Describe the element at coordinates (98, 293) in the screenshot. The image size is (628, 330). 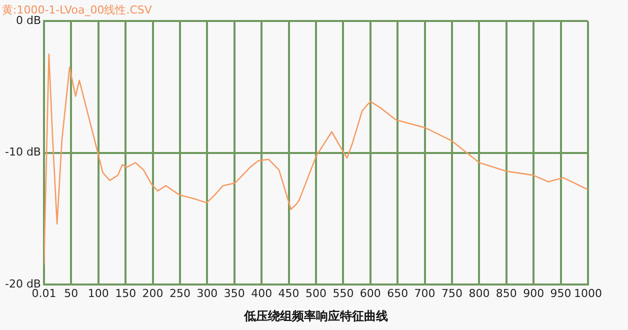
I see `x-tick-label: 100` at that location.